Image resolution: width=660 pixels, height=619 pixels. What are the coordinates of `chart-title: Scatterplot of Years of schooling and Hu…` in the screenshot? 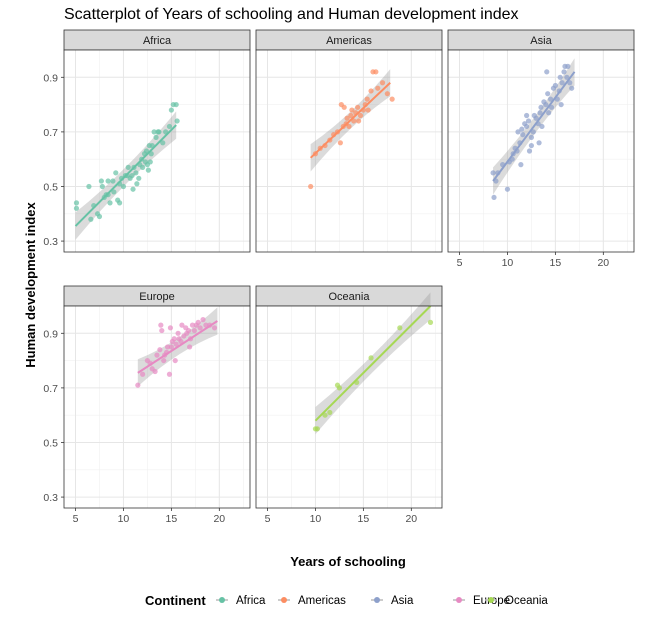 It's located at (291, 14).